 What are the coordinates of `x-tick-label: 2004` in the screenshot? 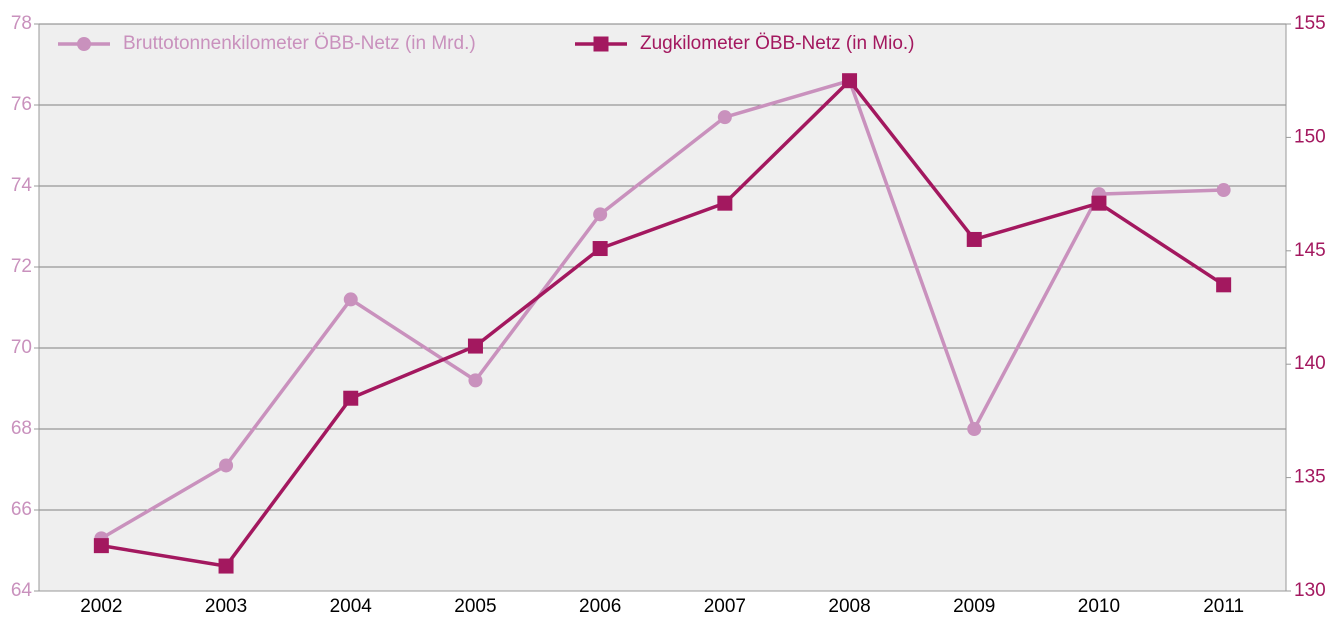 It's located at (351, 606).